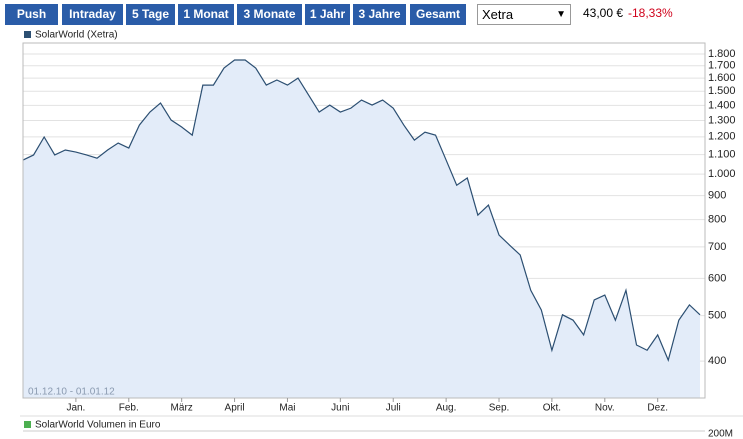 This screenshot has height=439, width=743. Describe the element at coordinates (393, 408) in the screenshot. I see `x-tick-label: Juli` at that location.